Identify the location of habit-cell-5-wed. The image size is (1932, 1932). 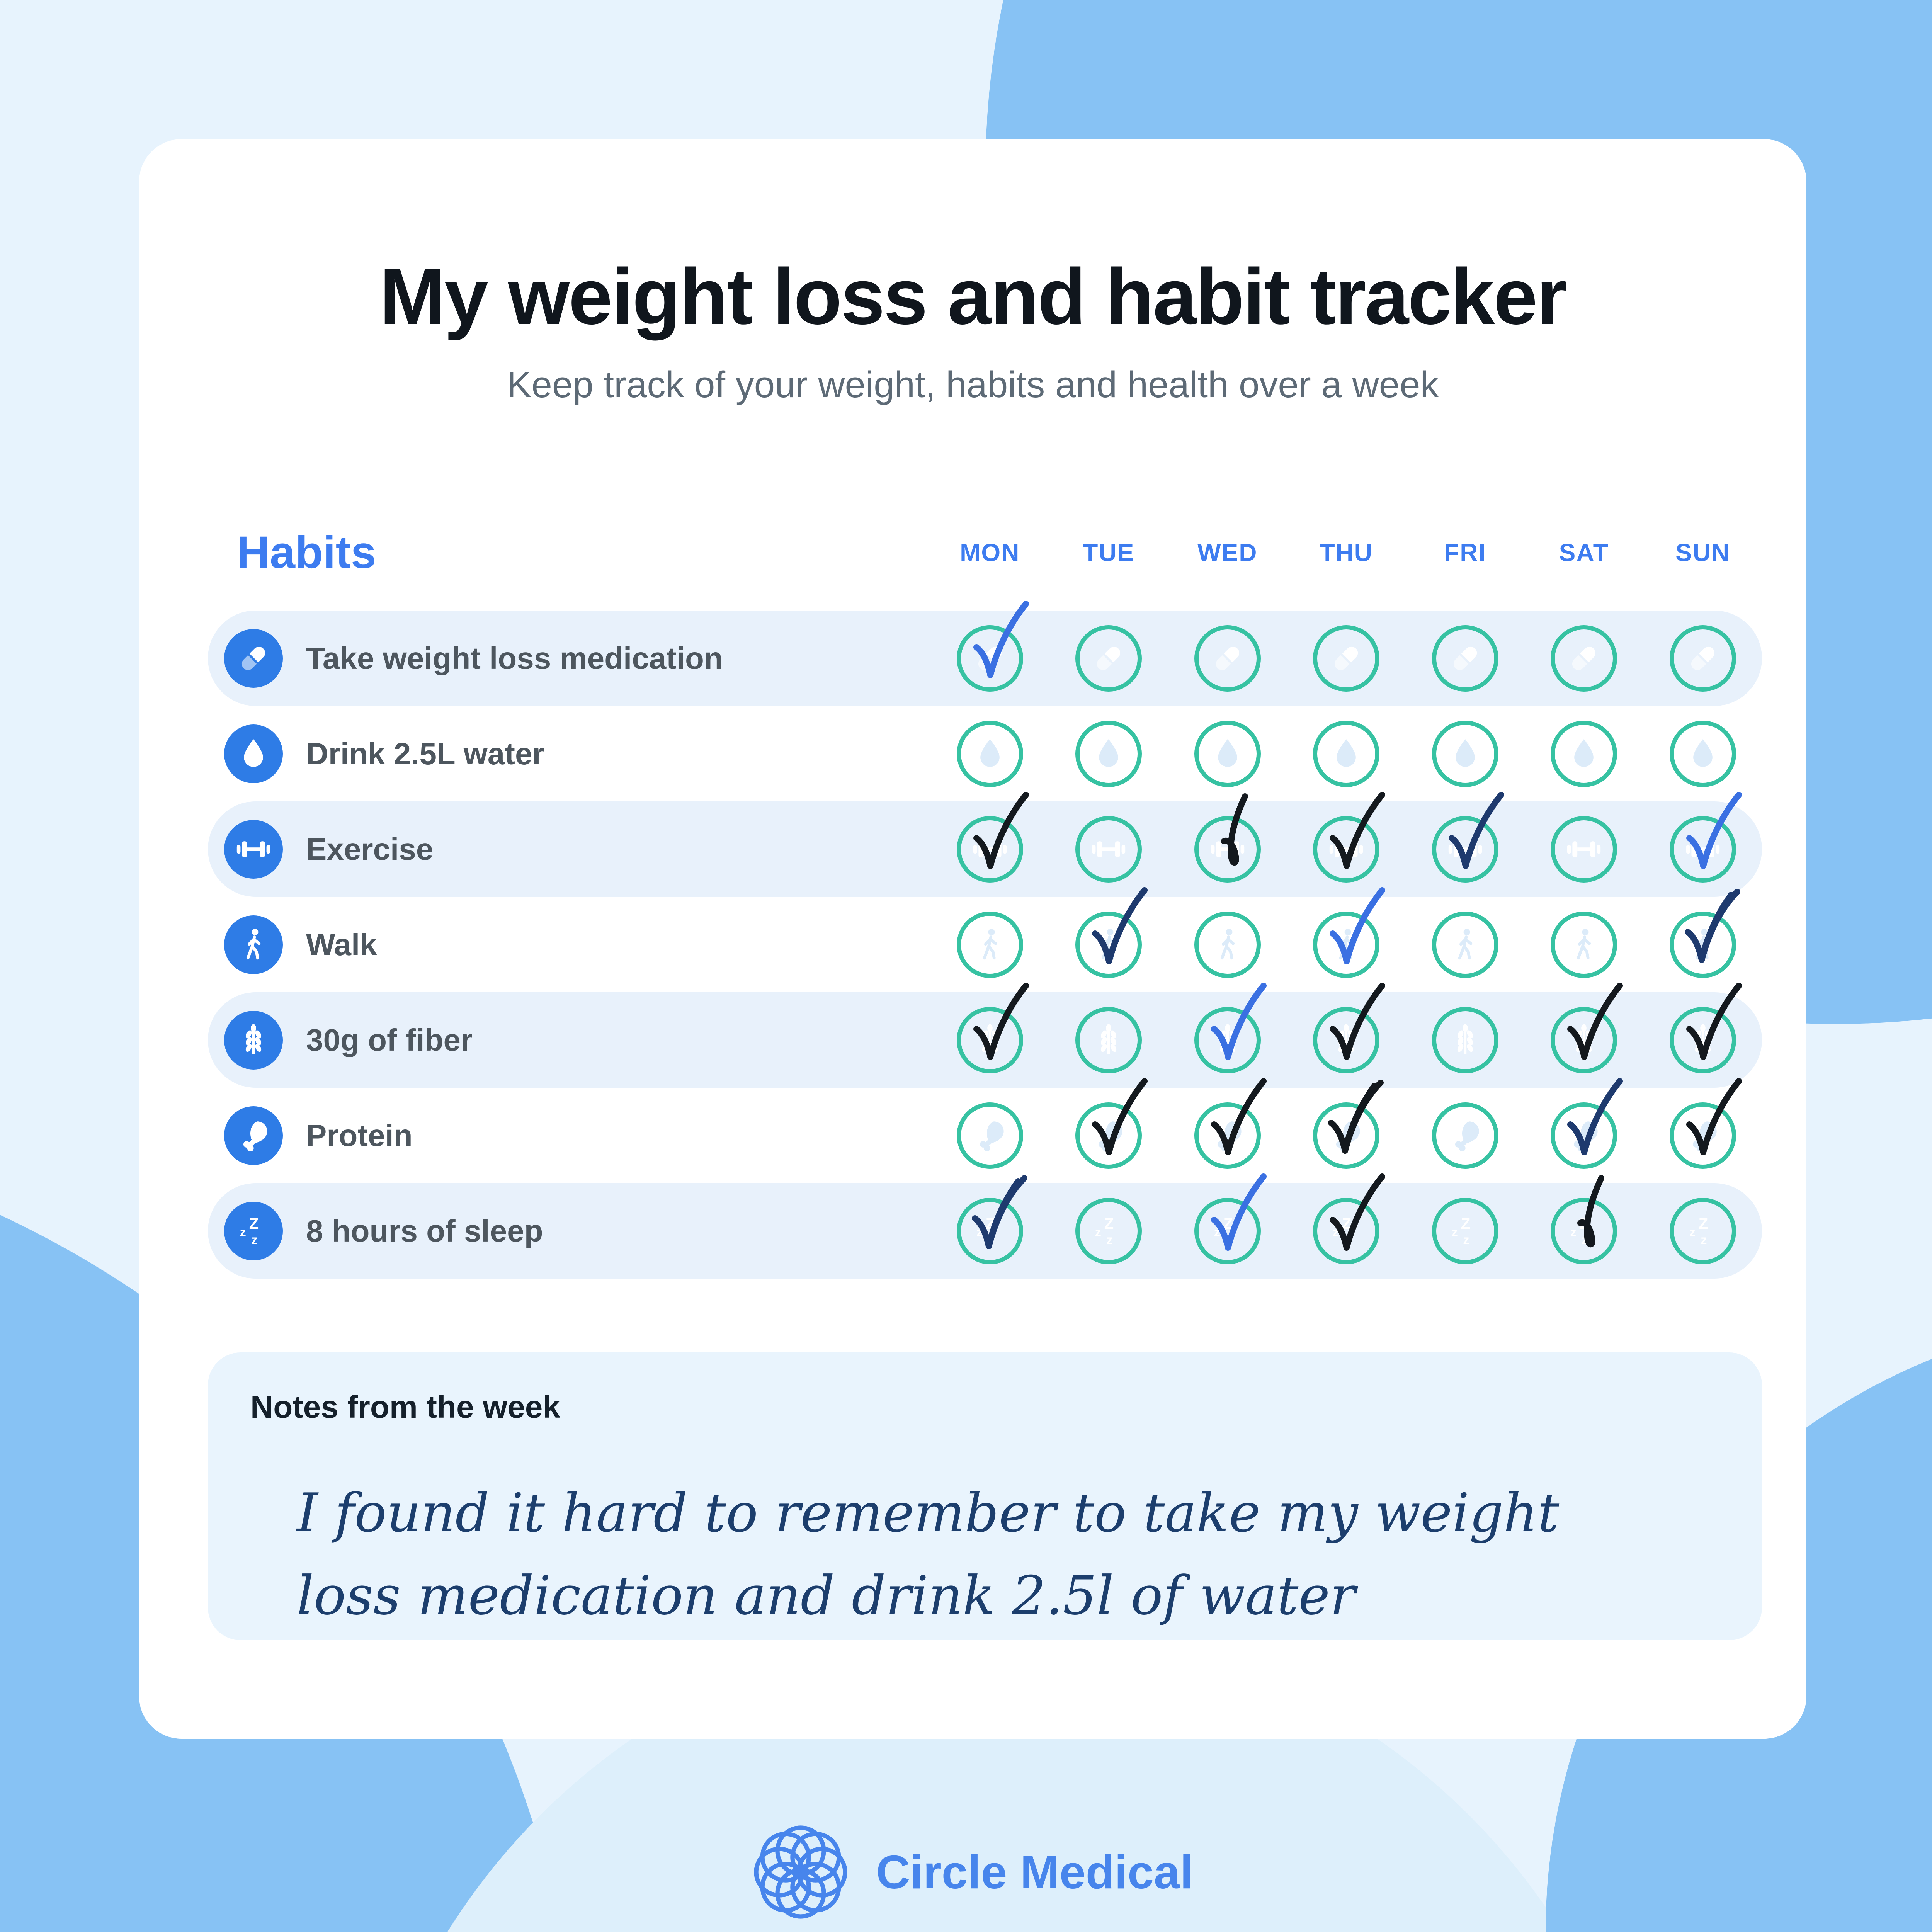
(1230, 1028).